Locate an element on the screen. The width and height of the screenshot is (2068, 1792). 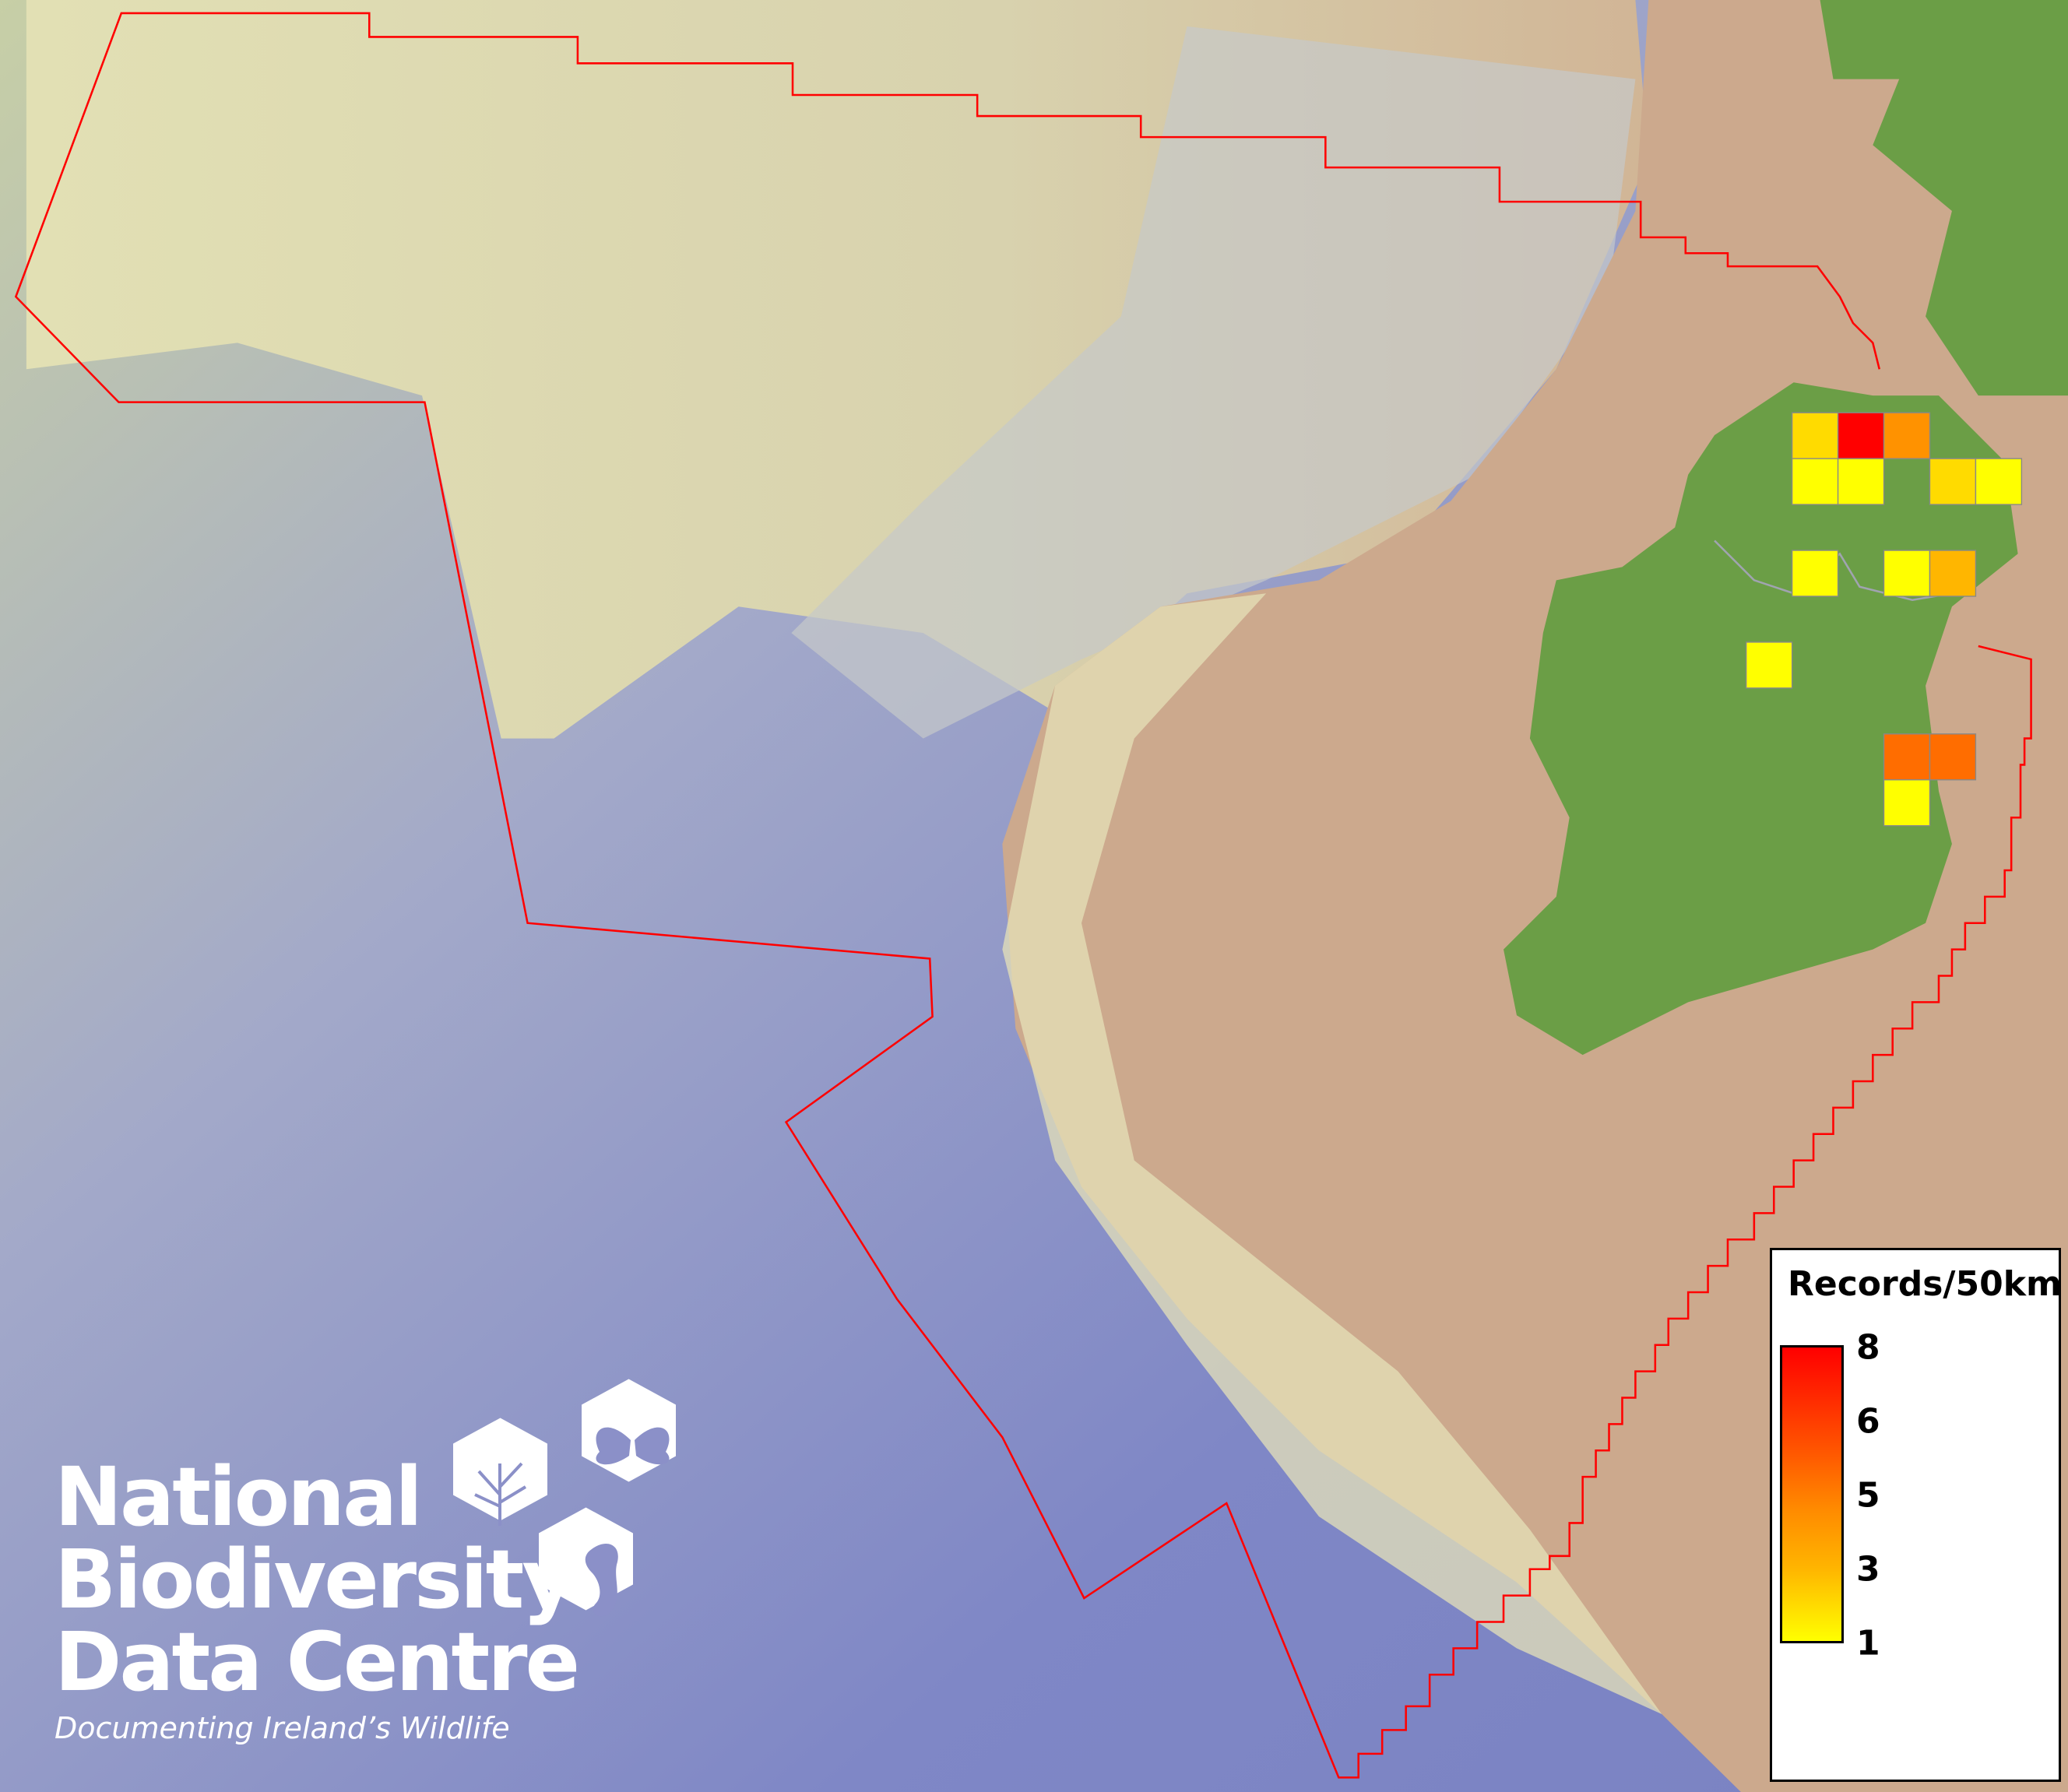
color-ramp is located at coordinates (1812, 1494).